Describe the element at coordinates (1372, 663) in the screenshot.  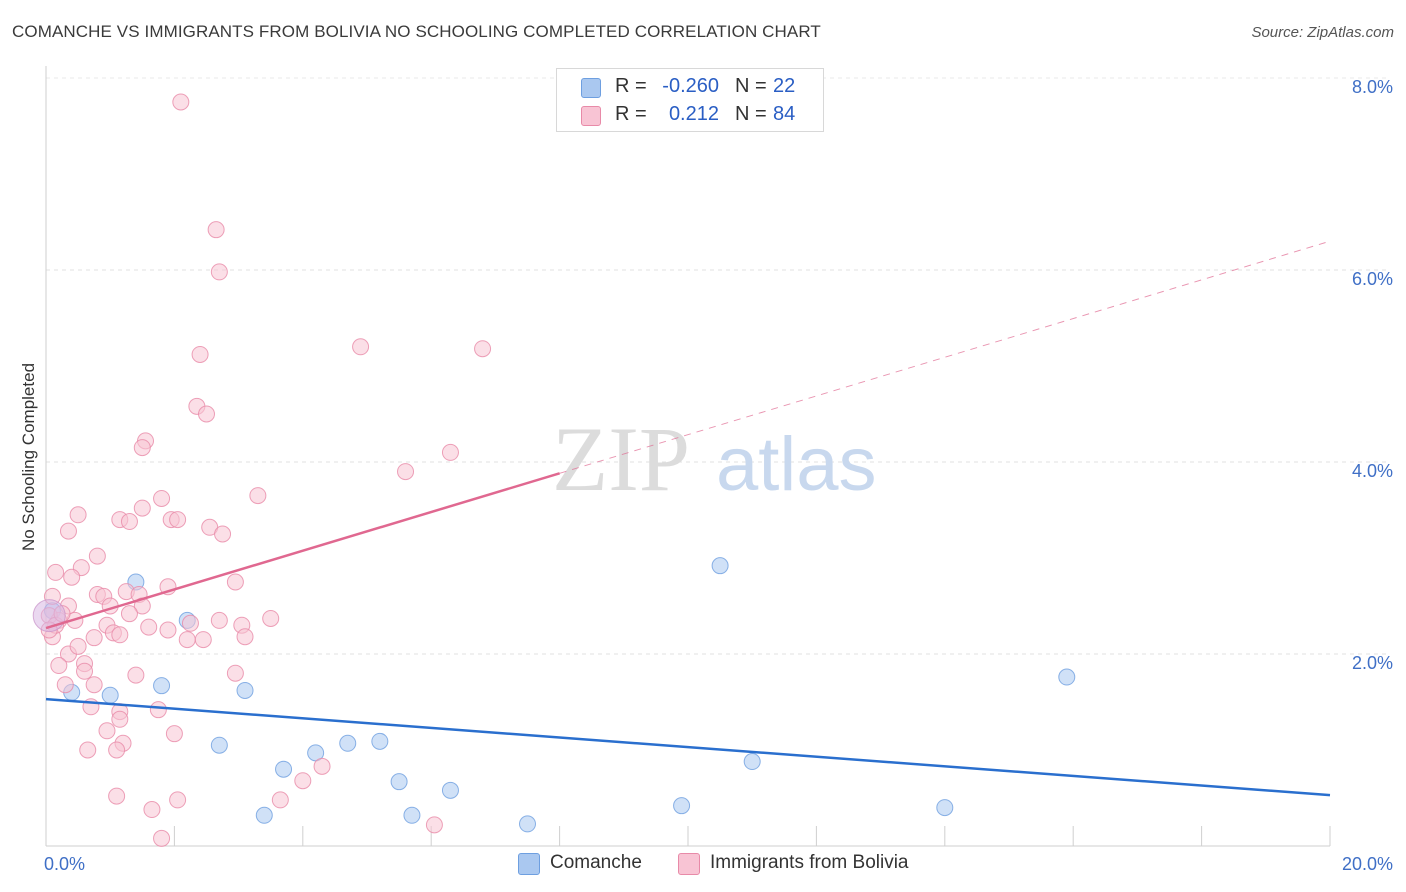
I see `y-tick-label: 2.0%` at that location.